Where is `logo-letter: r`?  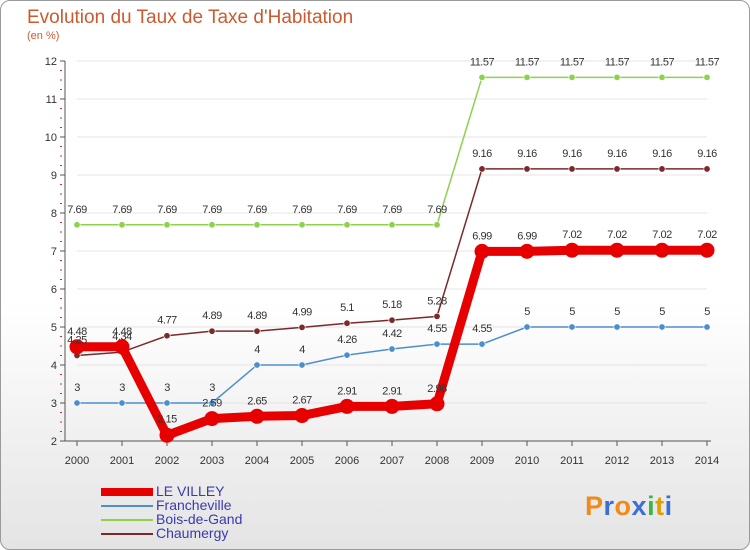 logo-letter: r is located at coordinates (609, 506).